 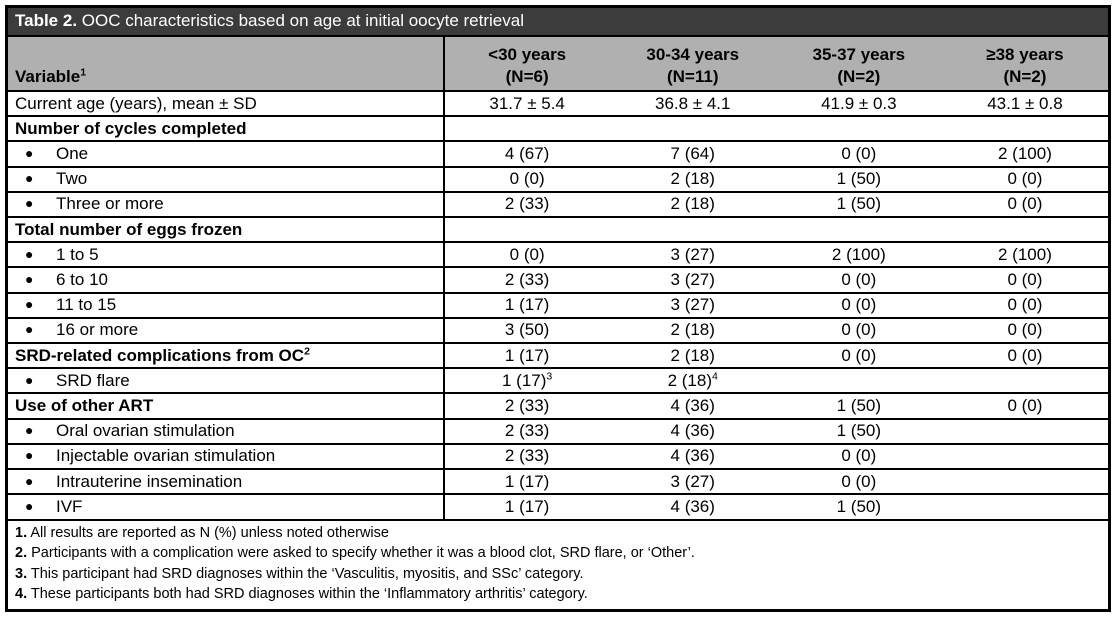 What do you see at coordinates (226, 179) in the screenshot?
I see `row-label: ● Two` at bounding box center [226, 179].